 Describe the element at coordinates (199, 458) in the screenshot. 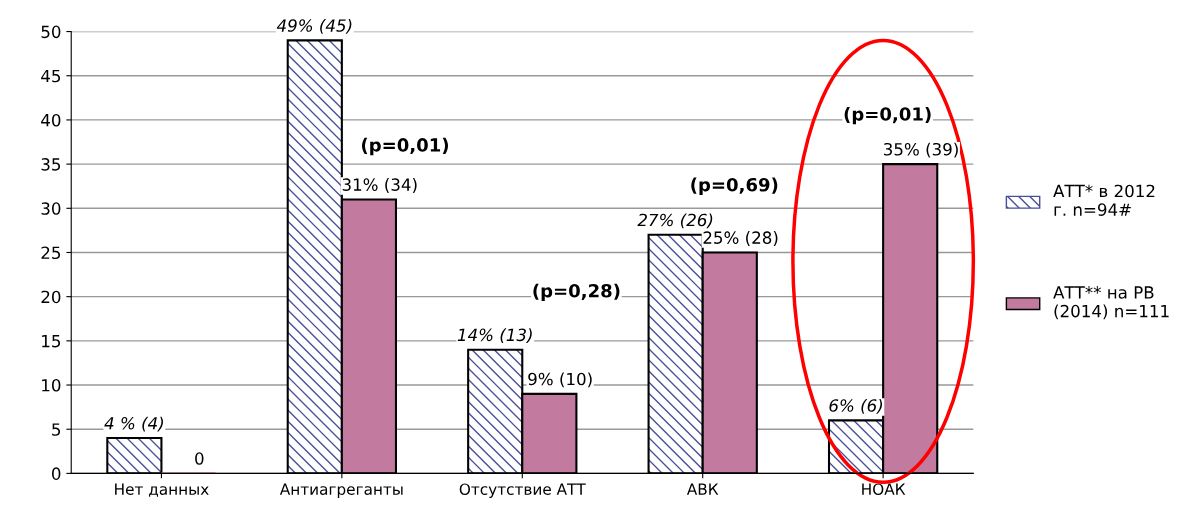

I see `data-label: 0` at that location.